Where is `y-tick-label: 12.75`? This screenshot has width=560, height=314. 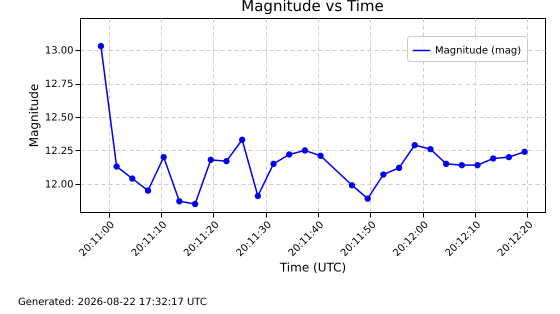
y-tick-label: 12.75 is located at coordinates (59, 84).